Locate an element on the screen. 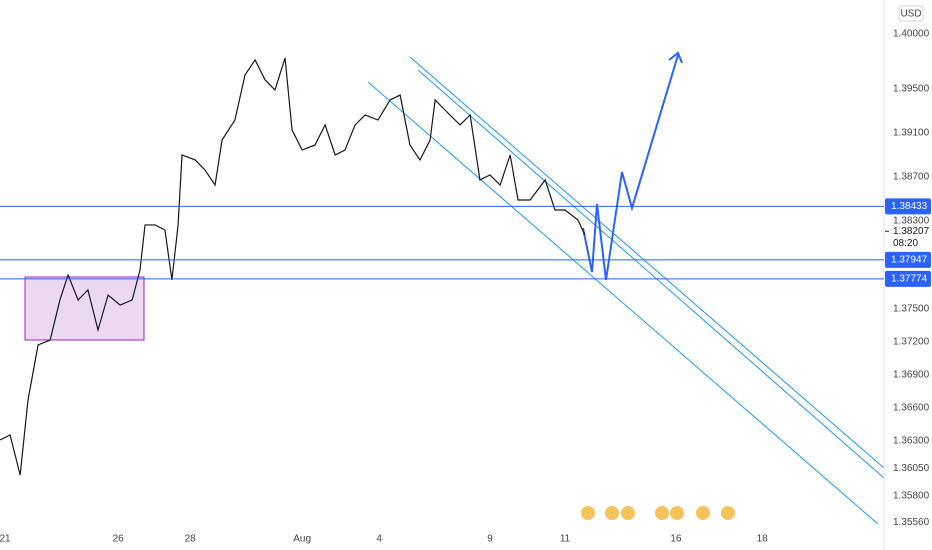 This screenshot has width=932, height=550. last-price-label: 1.38207 is located at coordinates (911, 231).